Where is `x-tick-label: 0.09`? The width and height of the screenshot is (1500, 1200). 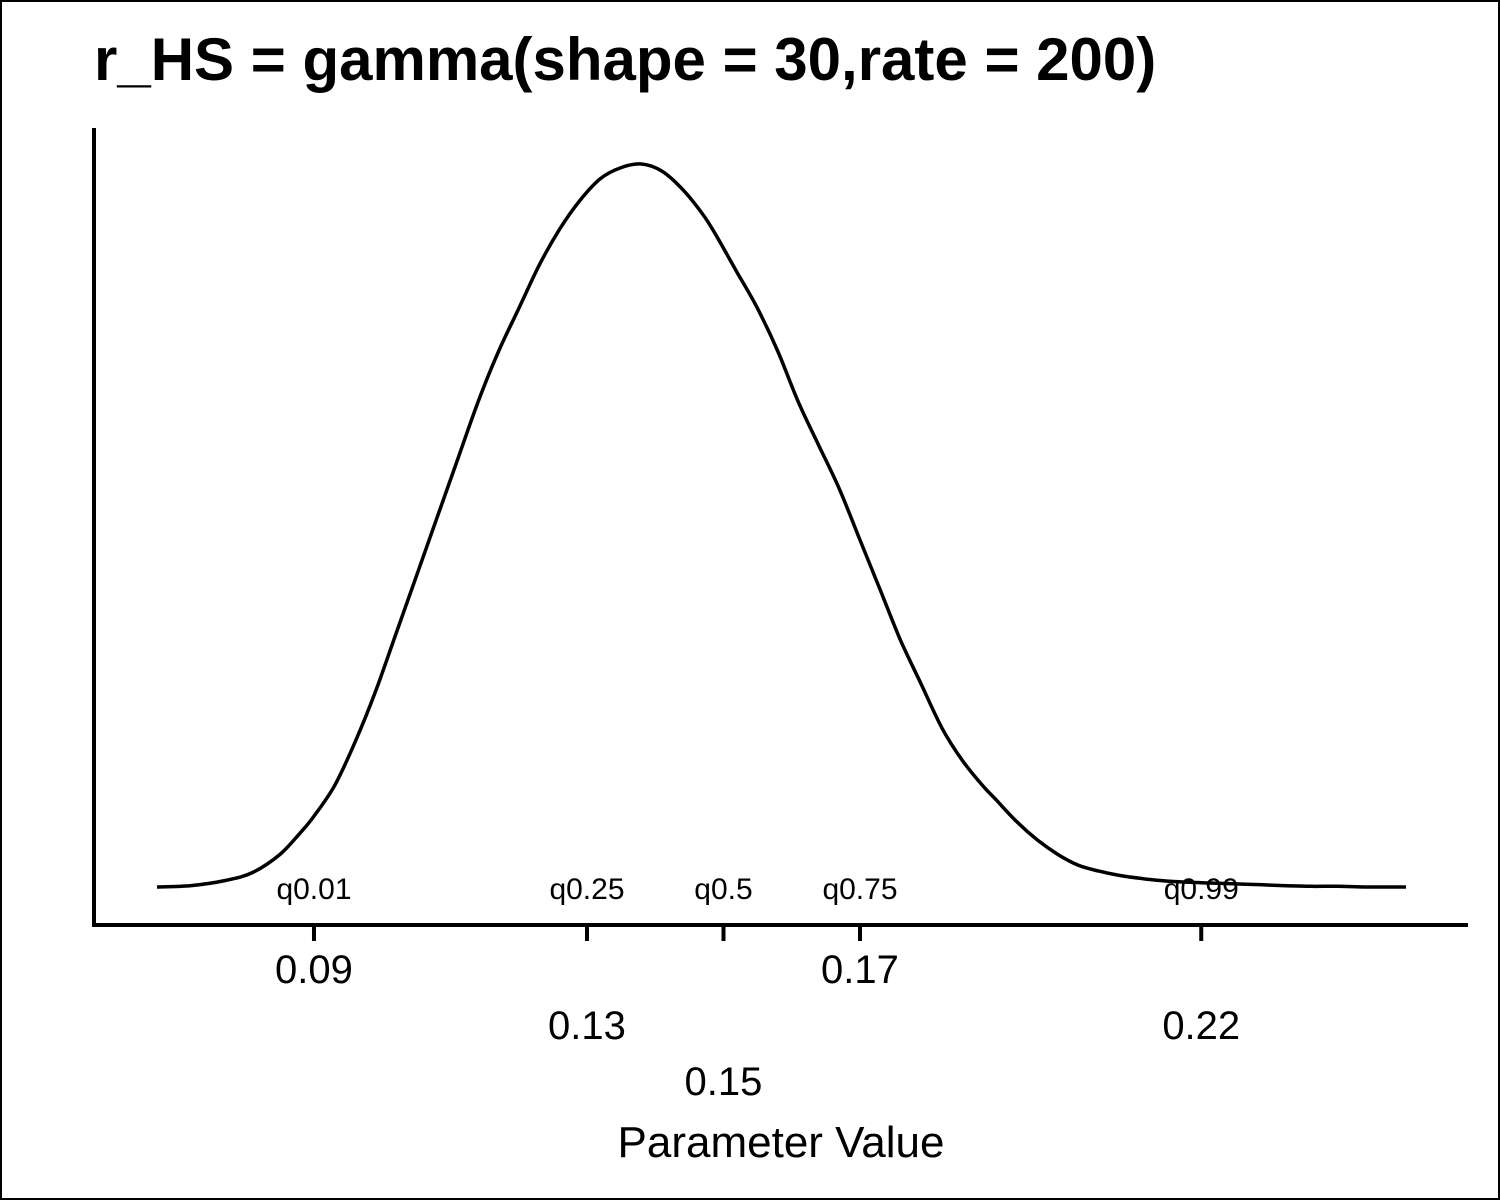 x-tick-label: 0.09 is located at coordinates (314, 970).